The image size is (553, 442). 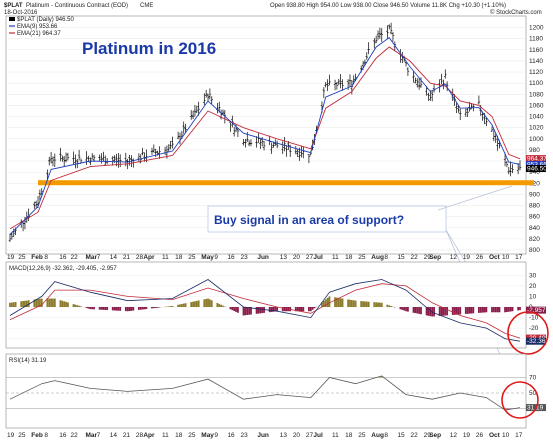 What do you see at coordinates (428, 257) in the screenshot?
I see `x-tick-label: 29` at bounding box center [428, 257].